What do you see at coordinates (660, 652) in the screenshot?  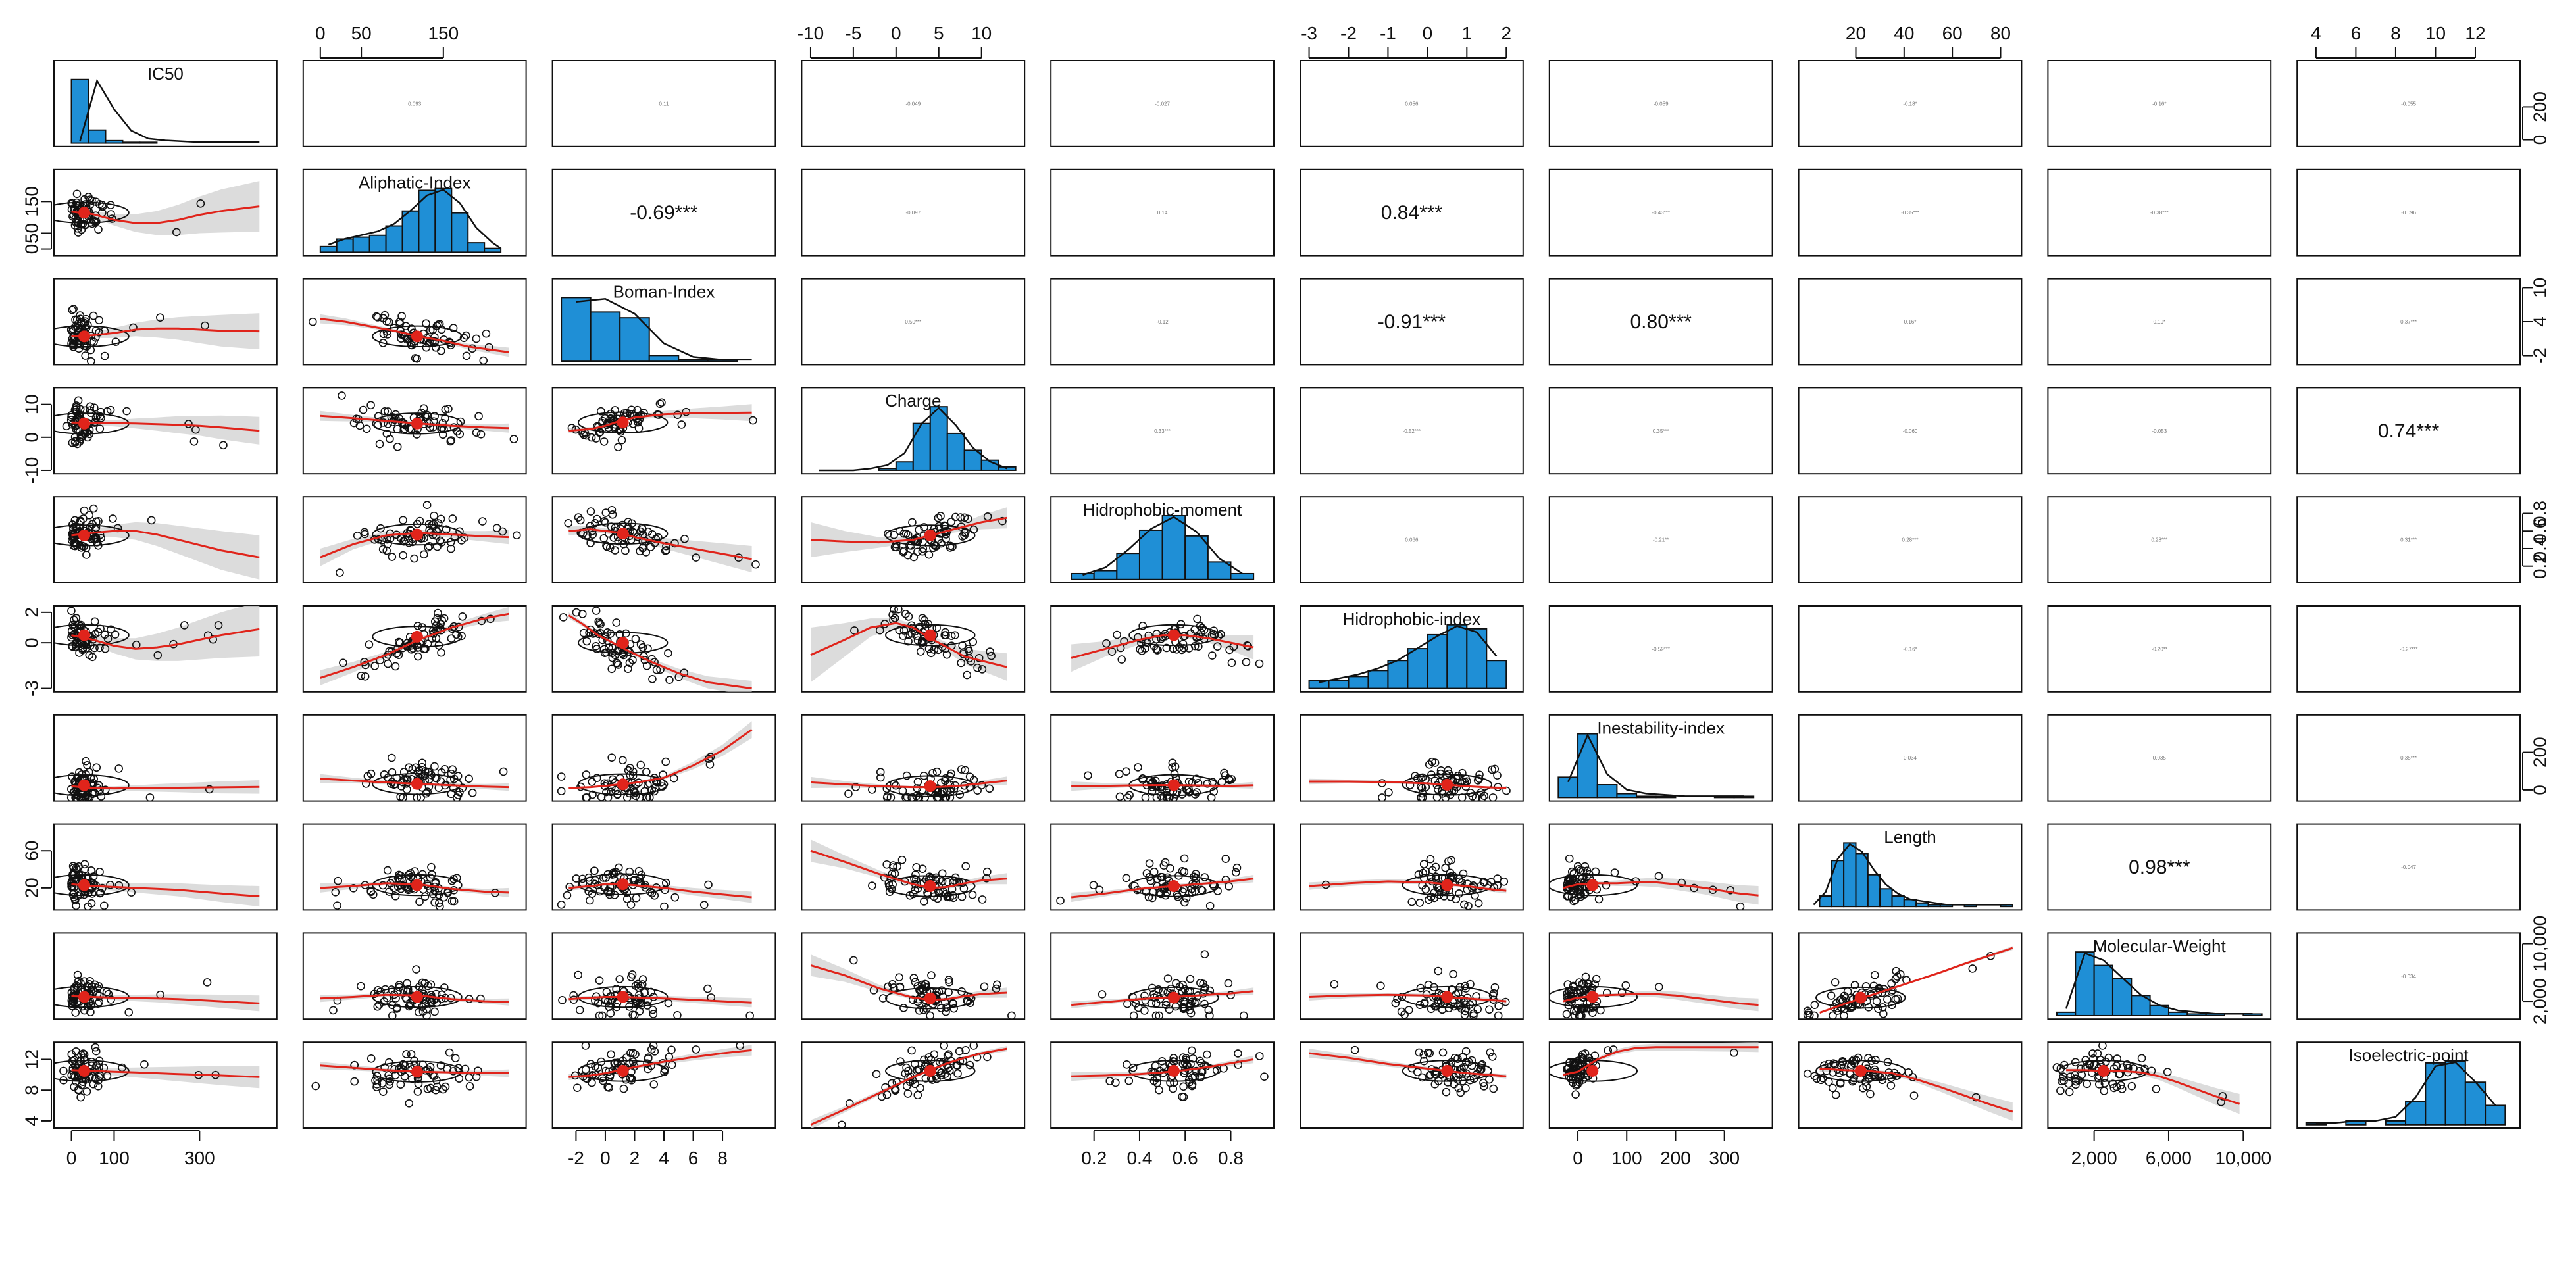 I see `confidence-band` at bounding box center [660, 652].